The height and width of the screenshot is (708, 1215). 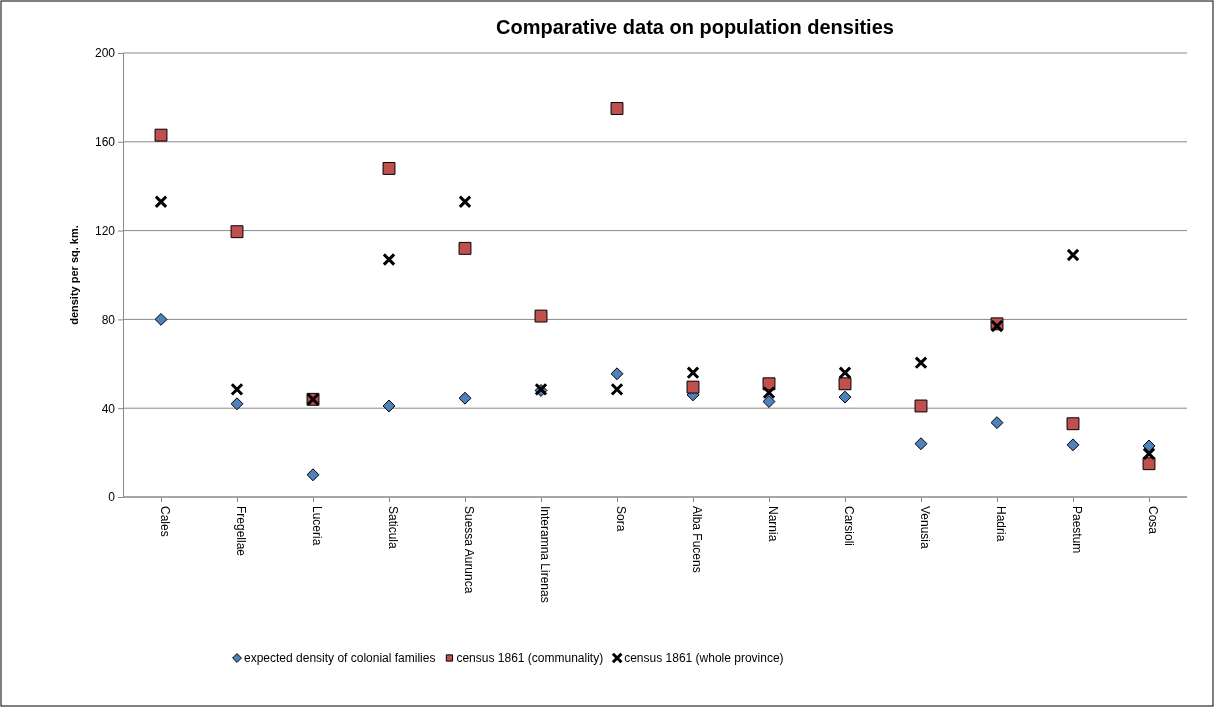 What do you see at coordinates (697, 539) in the screenshot?
I see `x-tick-label: Alba Fucens` at bounding box center [697, 539].